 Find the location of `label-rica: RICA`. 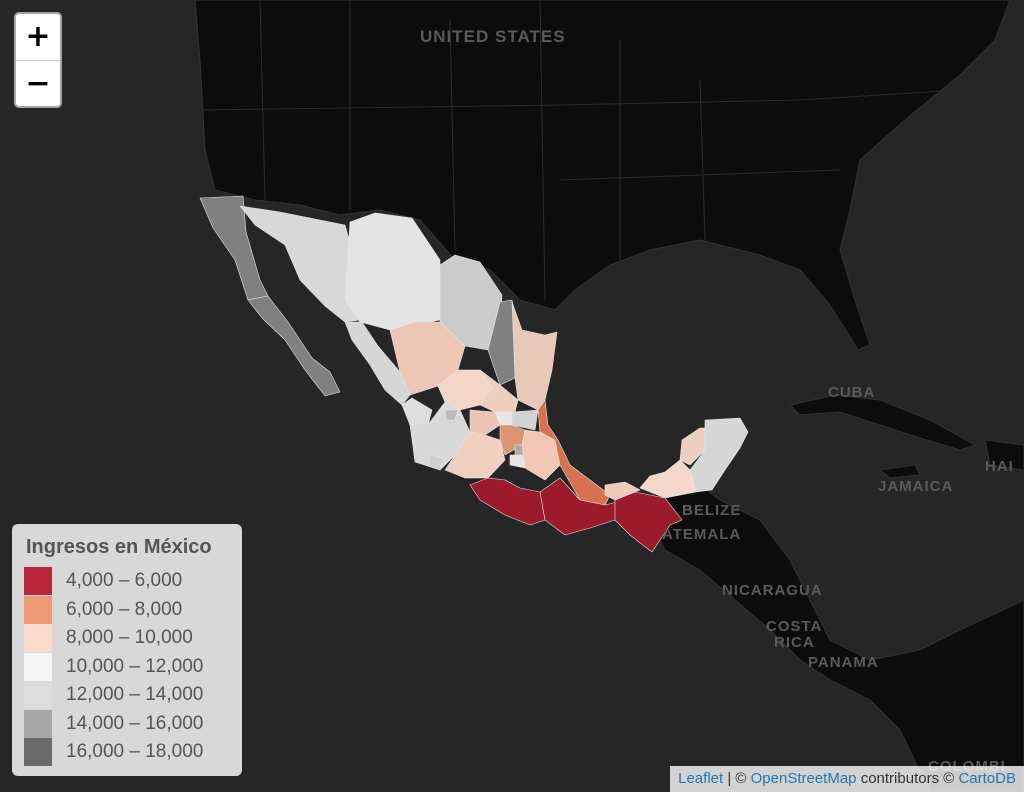

label-rica: RICA is located at coordinates (794, 642).